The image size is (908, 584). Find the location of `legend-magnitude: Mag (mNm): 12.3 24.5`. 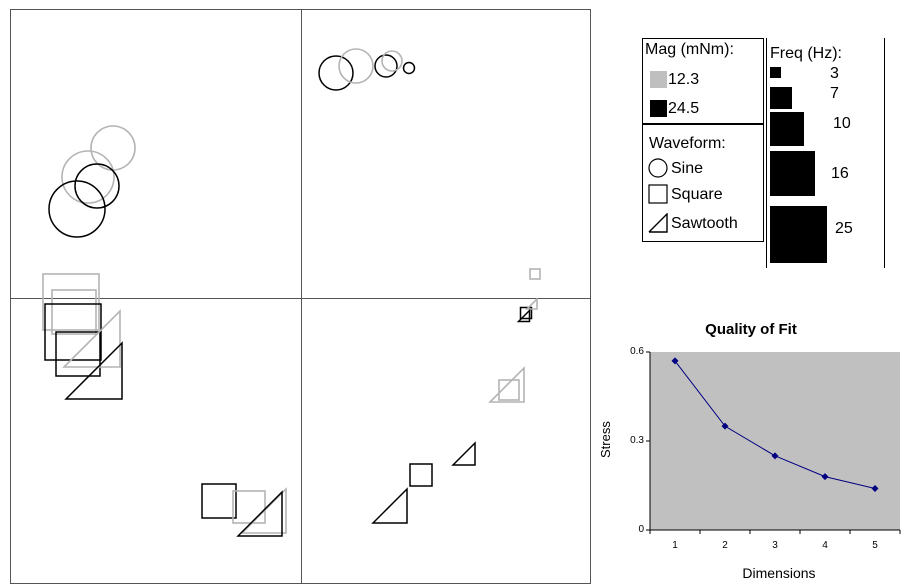

legend-magnitude: Mag (mNm): 12.3 24.5 is located at coordinates (703, 81).